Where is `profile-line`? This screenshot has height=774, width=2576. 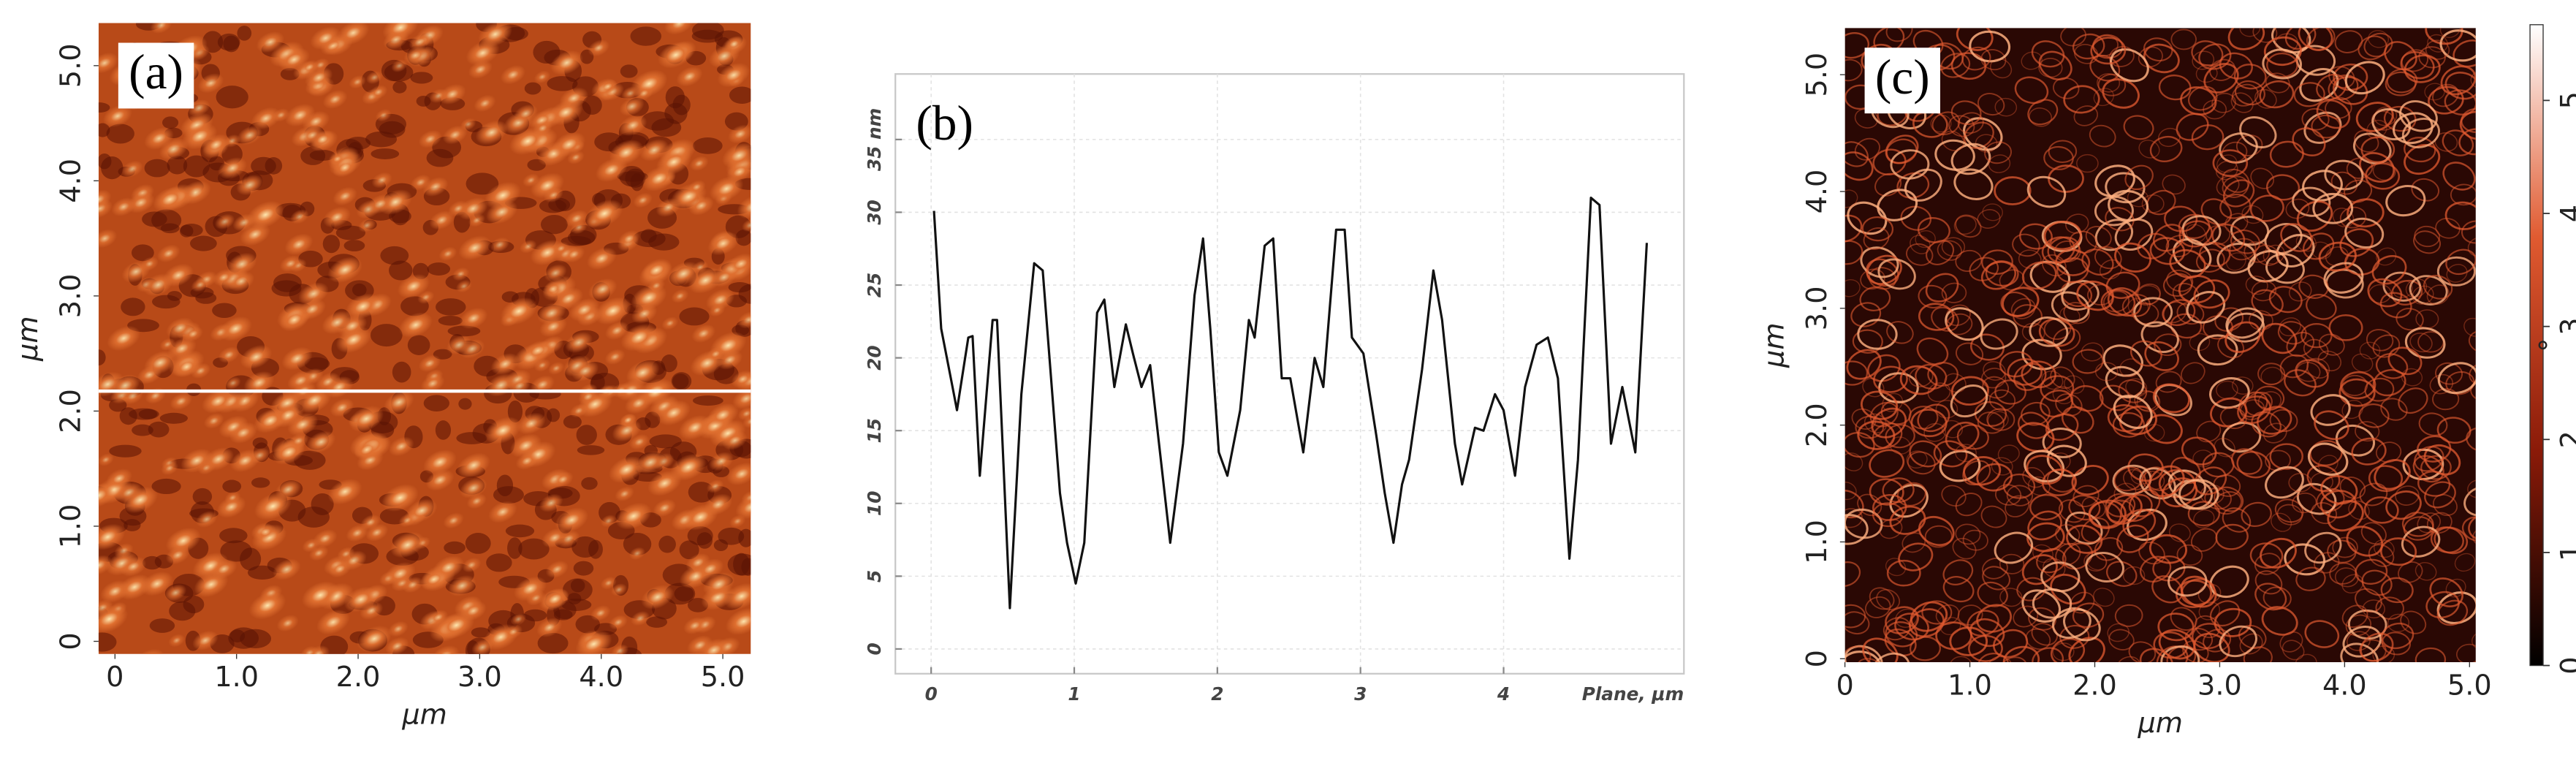 profile-line is located at coordinates (1291, 403).